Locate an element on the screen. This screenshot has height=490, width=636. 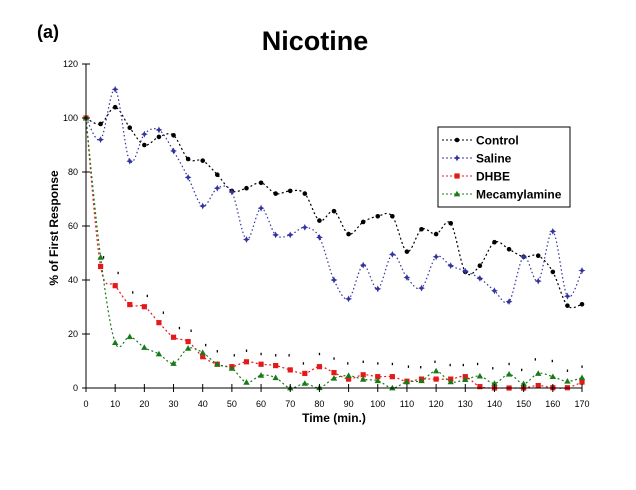
x-tick-label: 50 is located at coordinates (232, 404).